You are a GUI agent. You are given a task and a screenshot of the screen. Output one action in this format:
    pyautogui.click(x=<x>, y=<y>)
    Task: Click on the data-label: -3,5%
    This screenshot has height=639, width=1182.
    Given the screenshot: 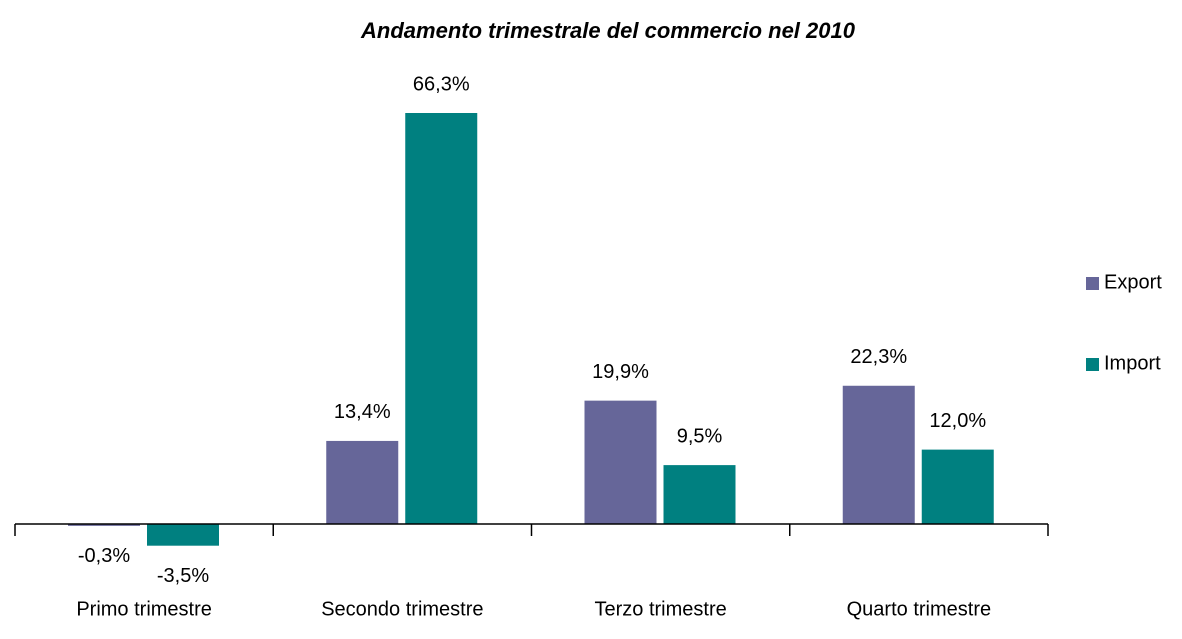 What is the action you would take?
    pyautogui.click(x=183, y=576)
    